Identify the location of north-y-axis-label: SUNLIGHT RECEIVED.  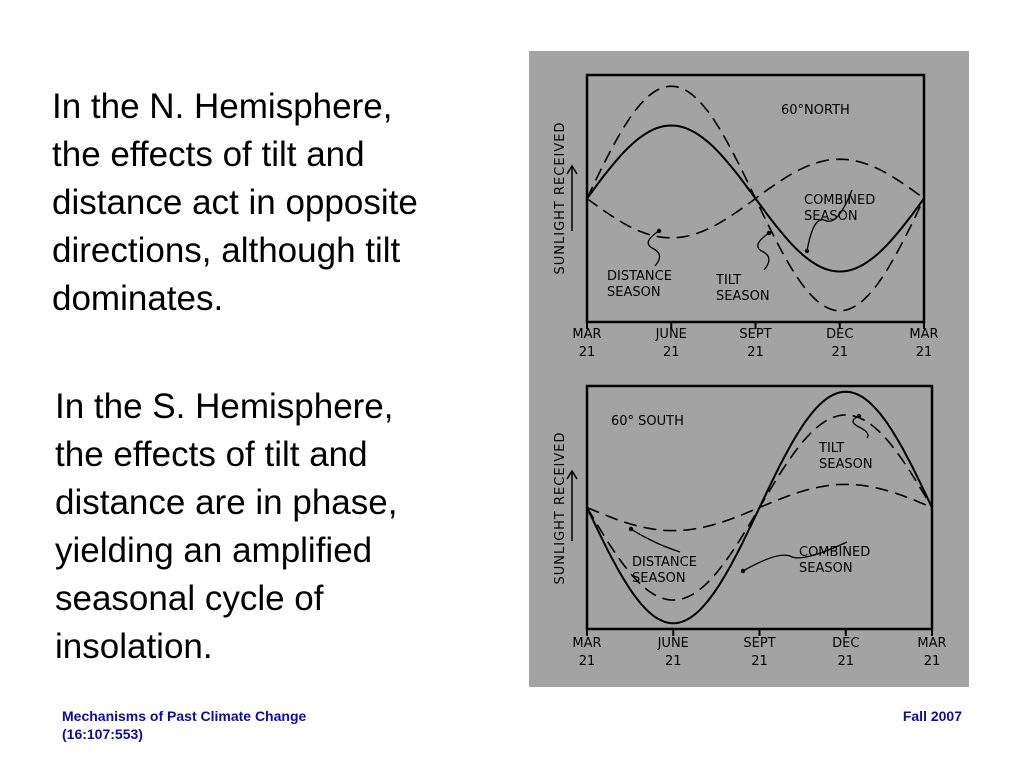
(560, 198).